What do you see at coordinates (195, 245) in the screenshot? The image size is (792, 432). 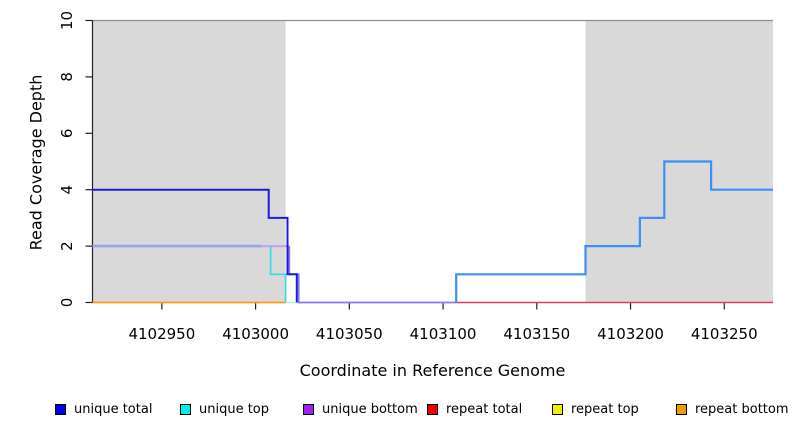 I see `series-line-unique-total-left` at bounding box center [195, 245].